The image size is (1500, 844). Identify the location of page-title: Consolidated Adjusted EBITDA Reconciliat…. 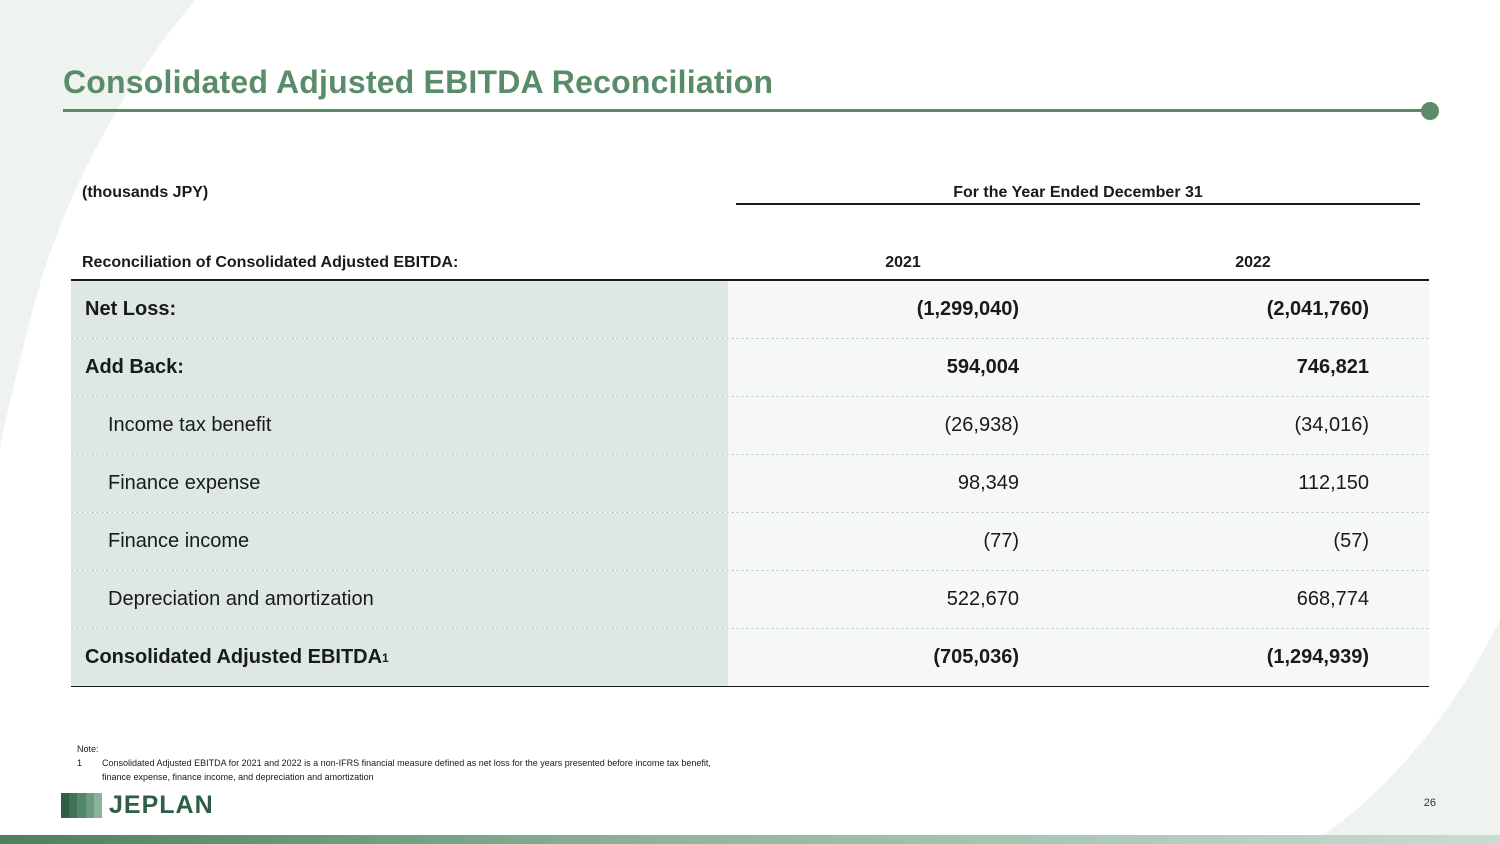
(418, 82).